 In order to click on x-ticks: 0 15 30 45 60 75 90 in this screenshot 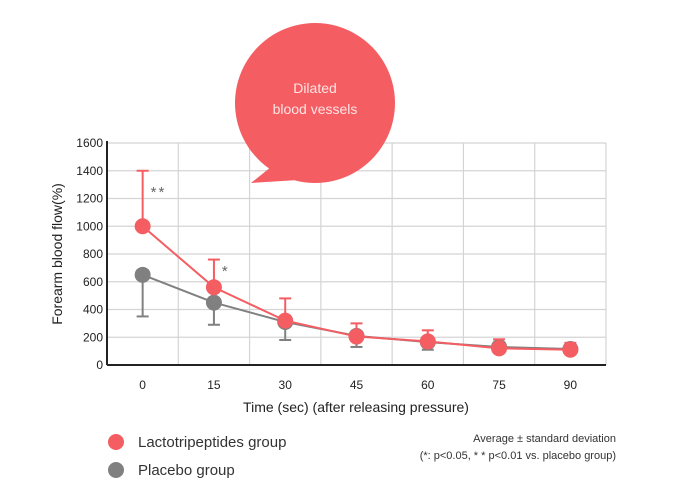, I will do `click(358, 385)`.